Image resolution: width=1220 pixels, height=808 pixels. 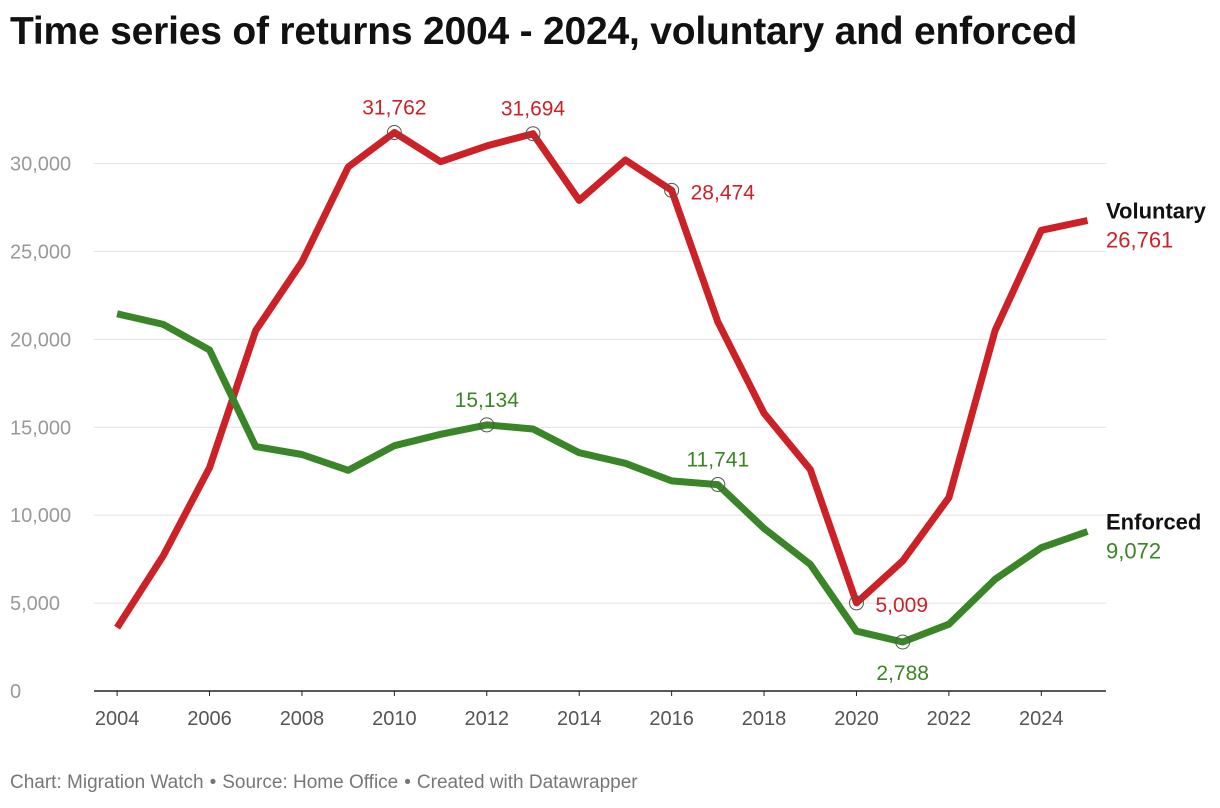 What do you see at coordinates (1156, 210) in the screenshot?
I see `series-end-name: Voluntary` at bounding box center [1156, 210].